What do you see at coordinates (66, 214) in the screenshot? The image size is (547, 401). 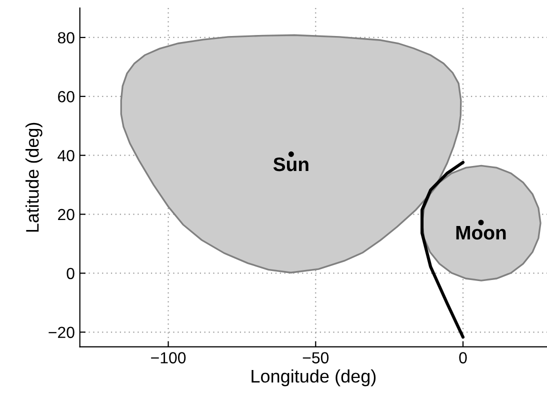 I see `y-tick-label: 20` at bounding box center [66, 214].